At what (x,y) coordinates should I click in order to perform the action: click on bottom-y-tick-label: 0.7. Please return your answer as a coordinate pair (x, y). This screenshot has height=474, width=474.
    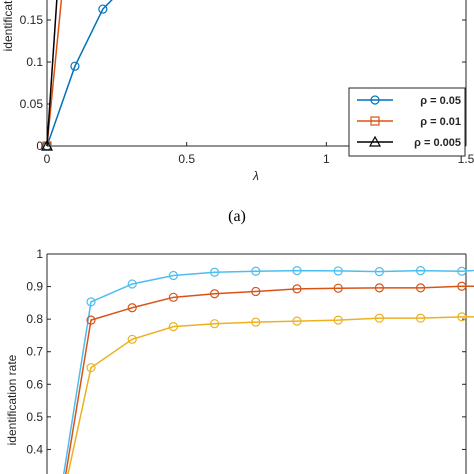
    Looking at the image, I should click on (34, 352).